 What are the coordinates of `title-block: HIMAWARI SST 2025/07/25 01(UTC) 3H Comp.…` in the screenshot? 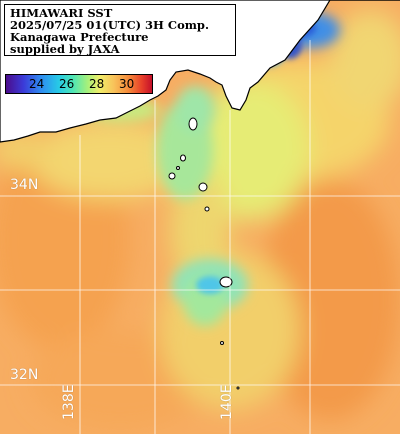 It's located at (120, 30).